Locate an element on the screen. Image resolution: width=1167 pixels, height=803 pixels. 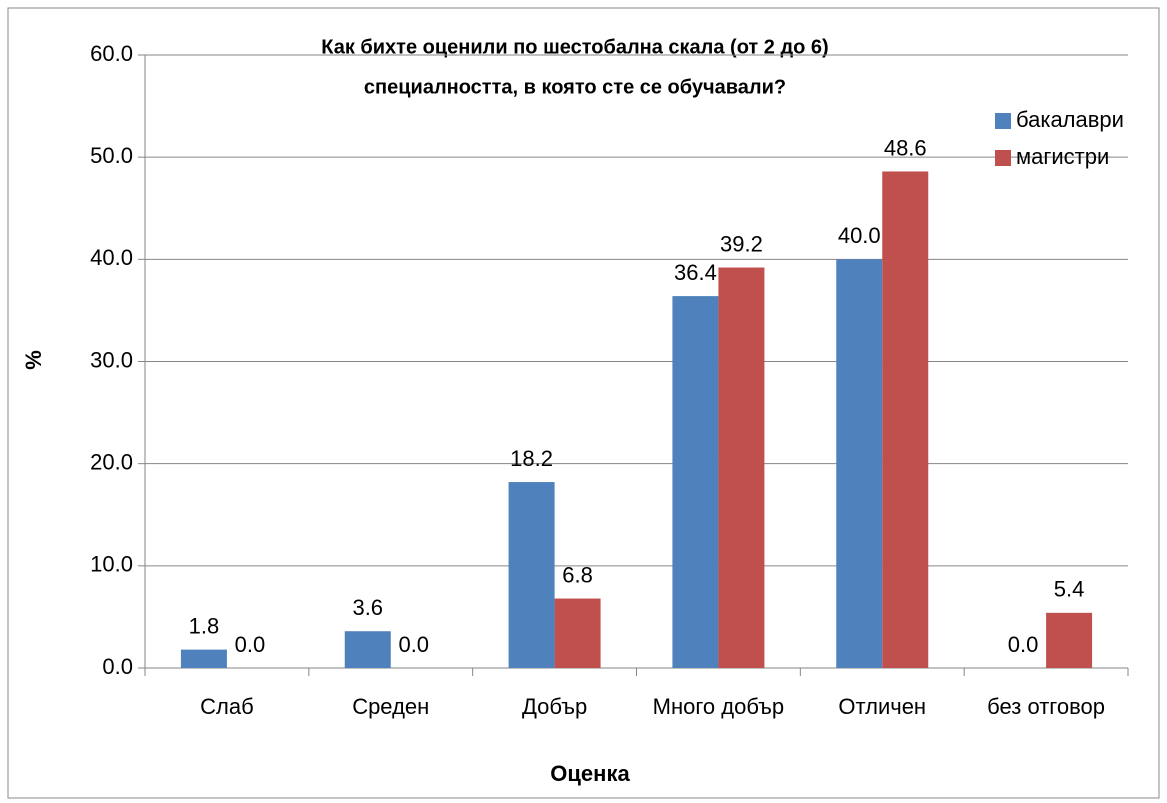
y-tick-label: 60.0 is located at coordinates (111, 53).